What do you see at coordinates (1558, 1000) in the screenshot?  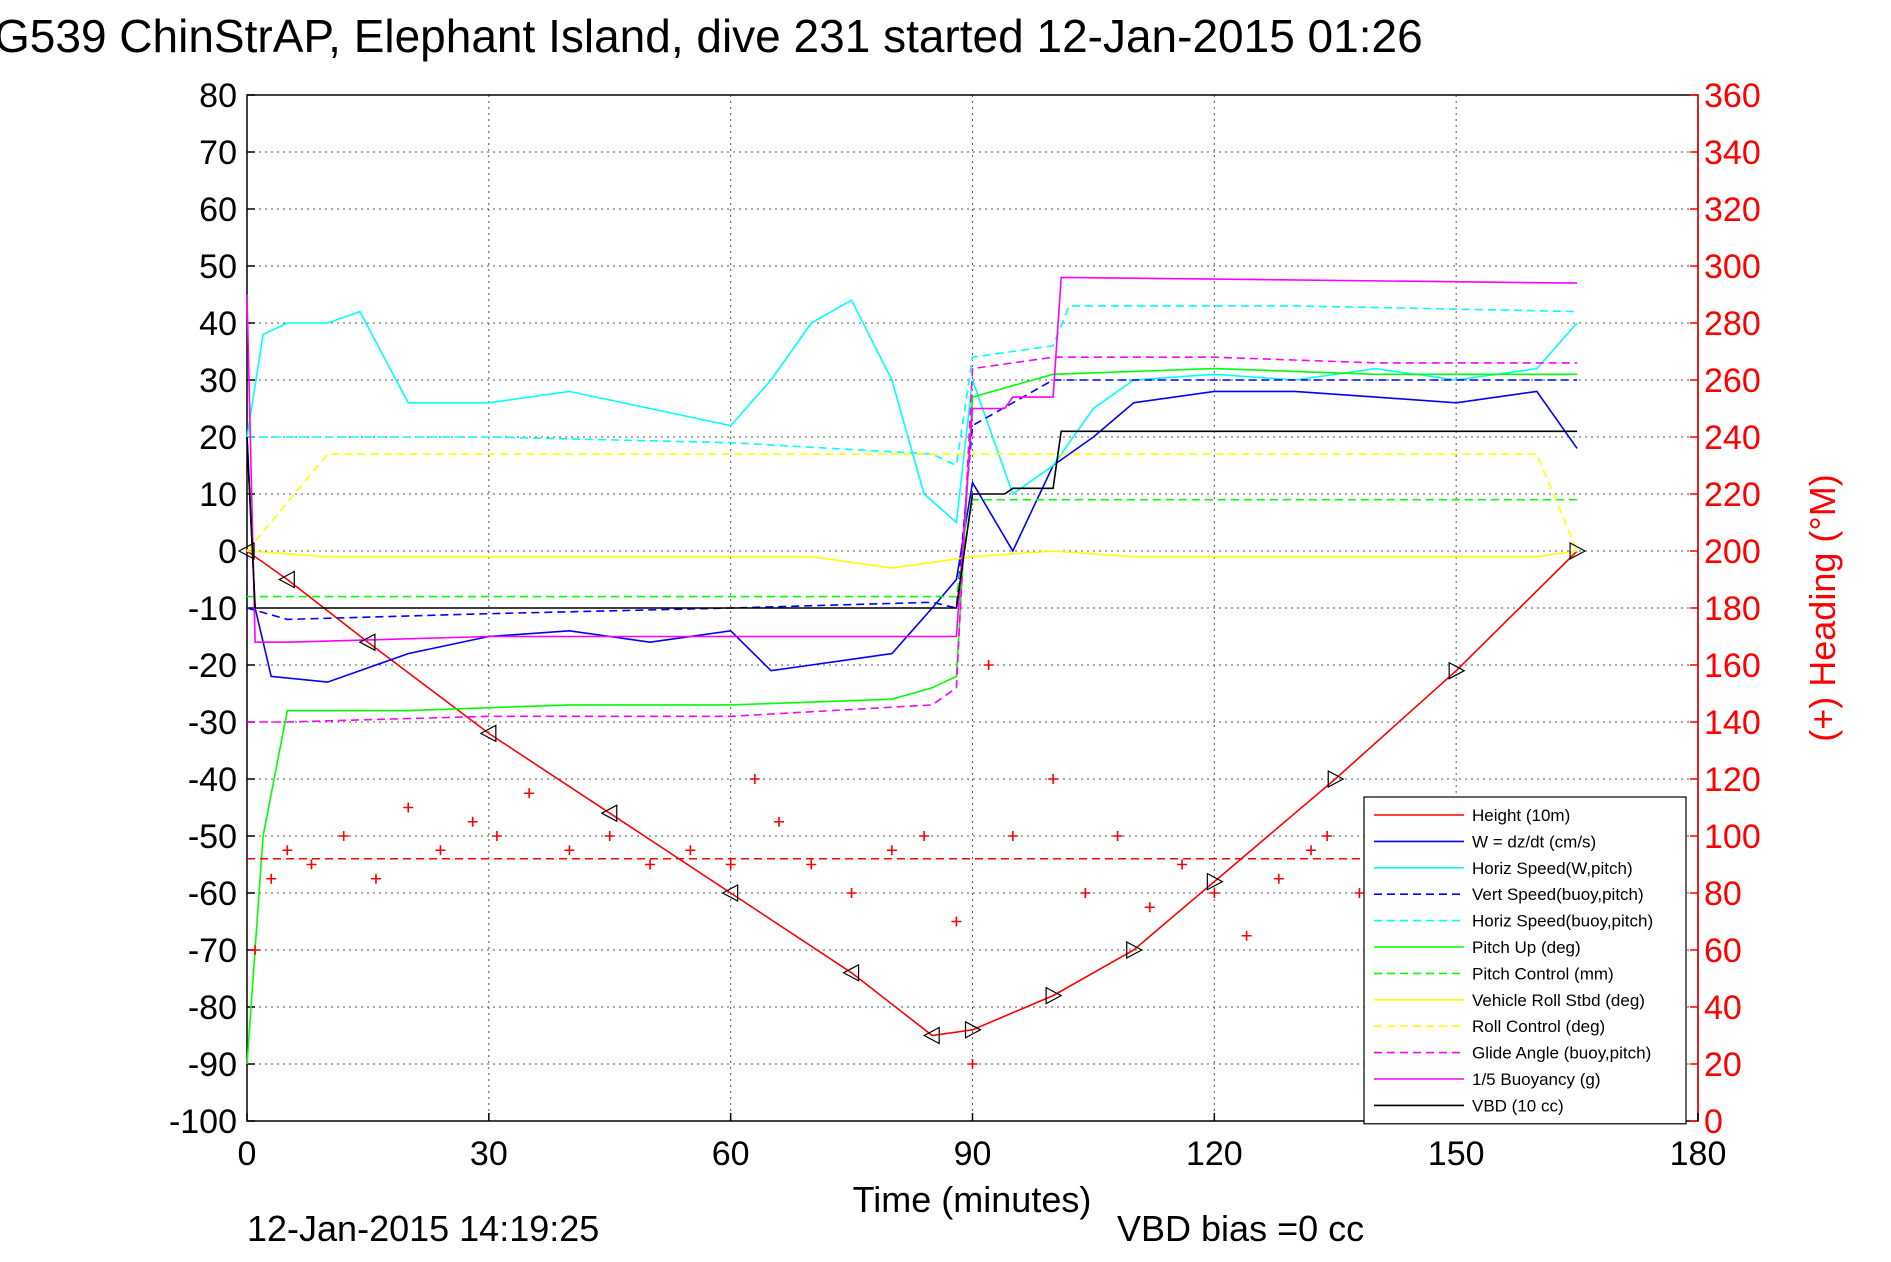 I see `legend-label: Vehicle Roll Stbd (deg)` at bounding box center [1558, 1000].